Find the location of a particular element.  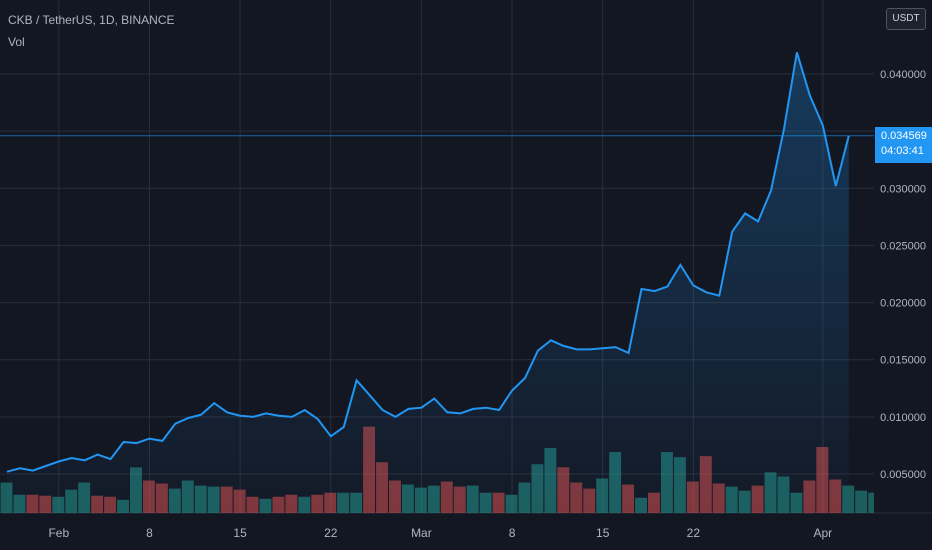

symbol-title: CKB / TetherUS, 1D, BINANCE is located at coordinates (91, 20).